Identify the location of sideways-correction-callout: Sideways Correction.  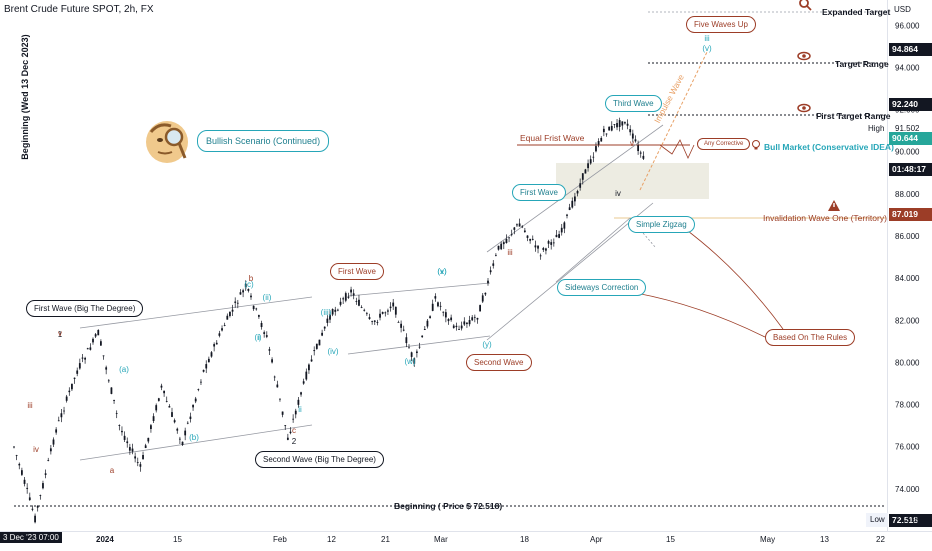
(602, 287).